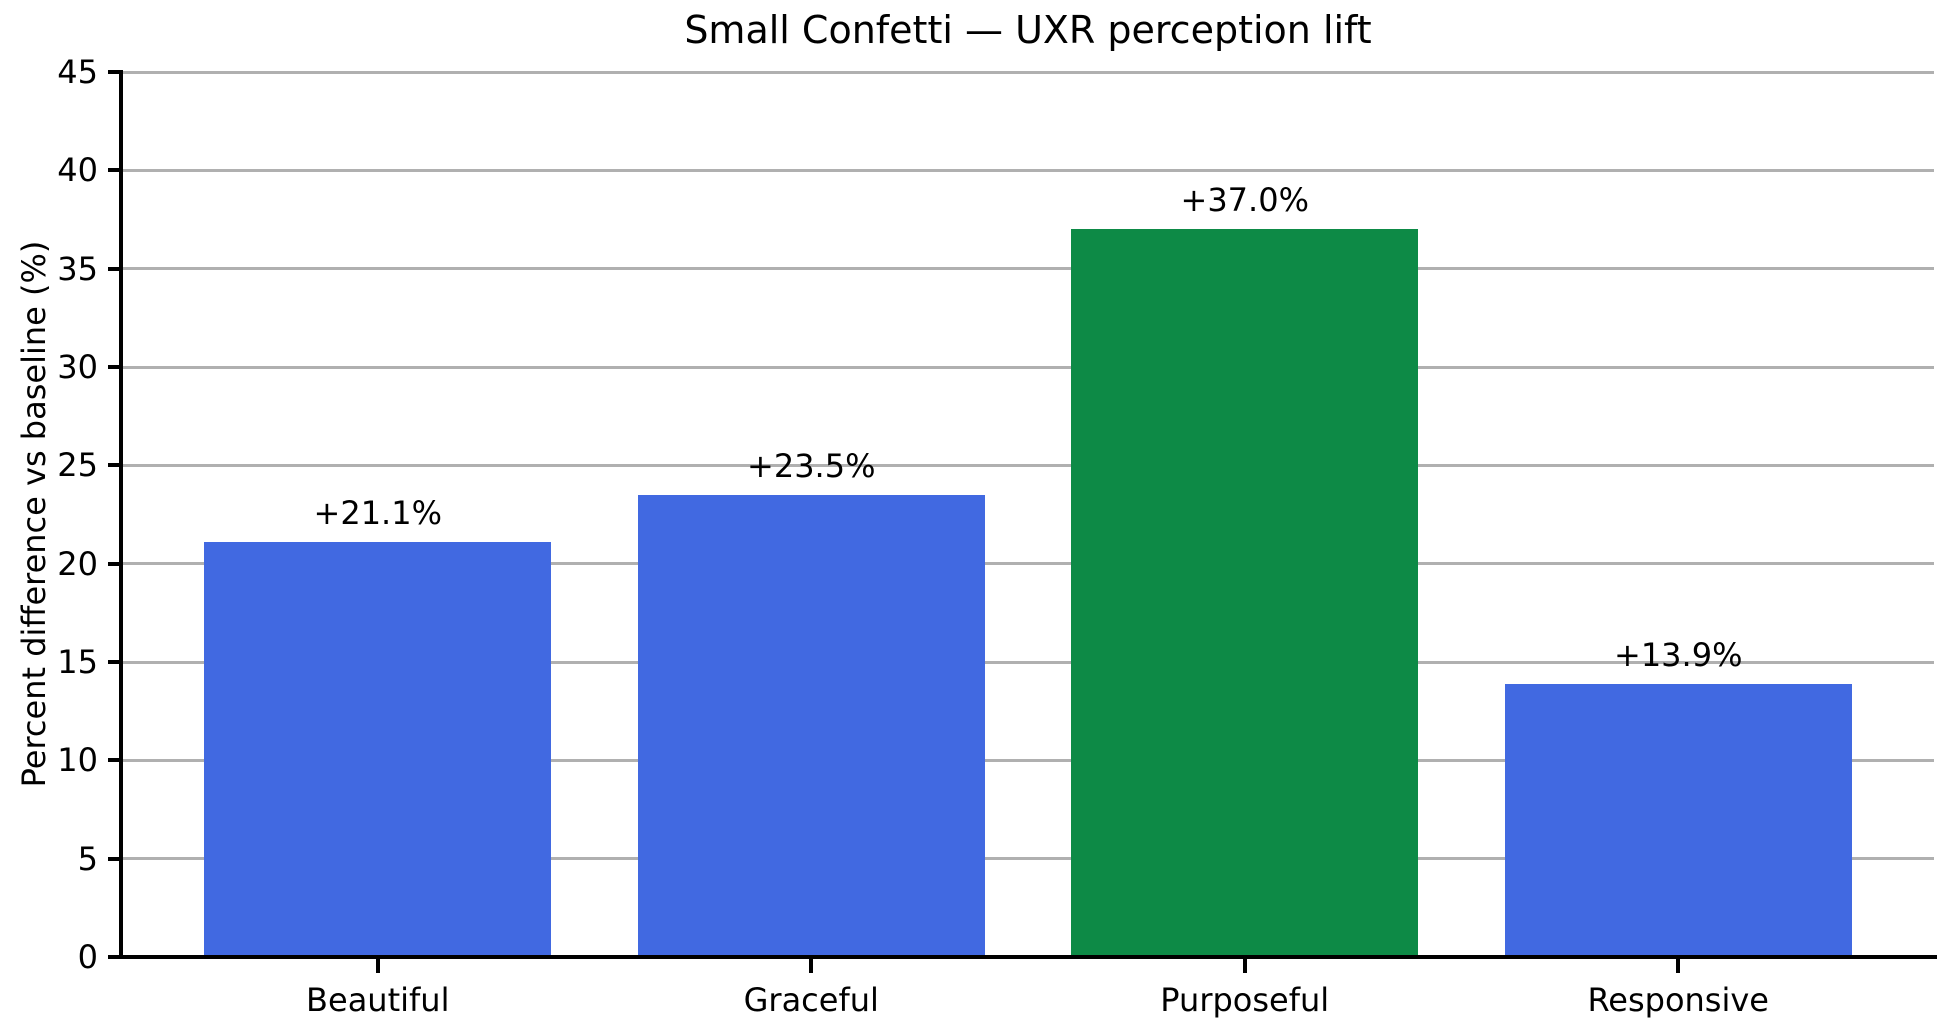  Describe the element at coordinates (1245, 1000) in the screenshot. I see `x-tick-label-purposeful: Purposeful` at that location.